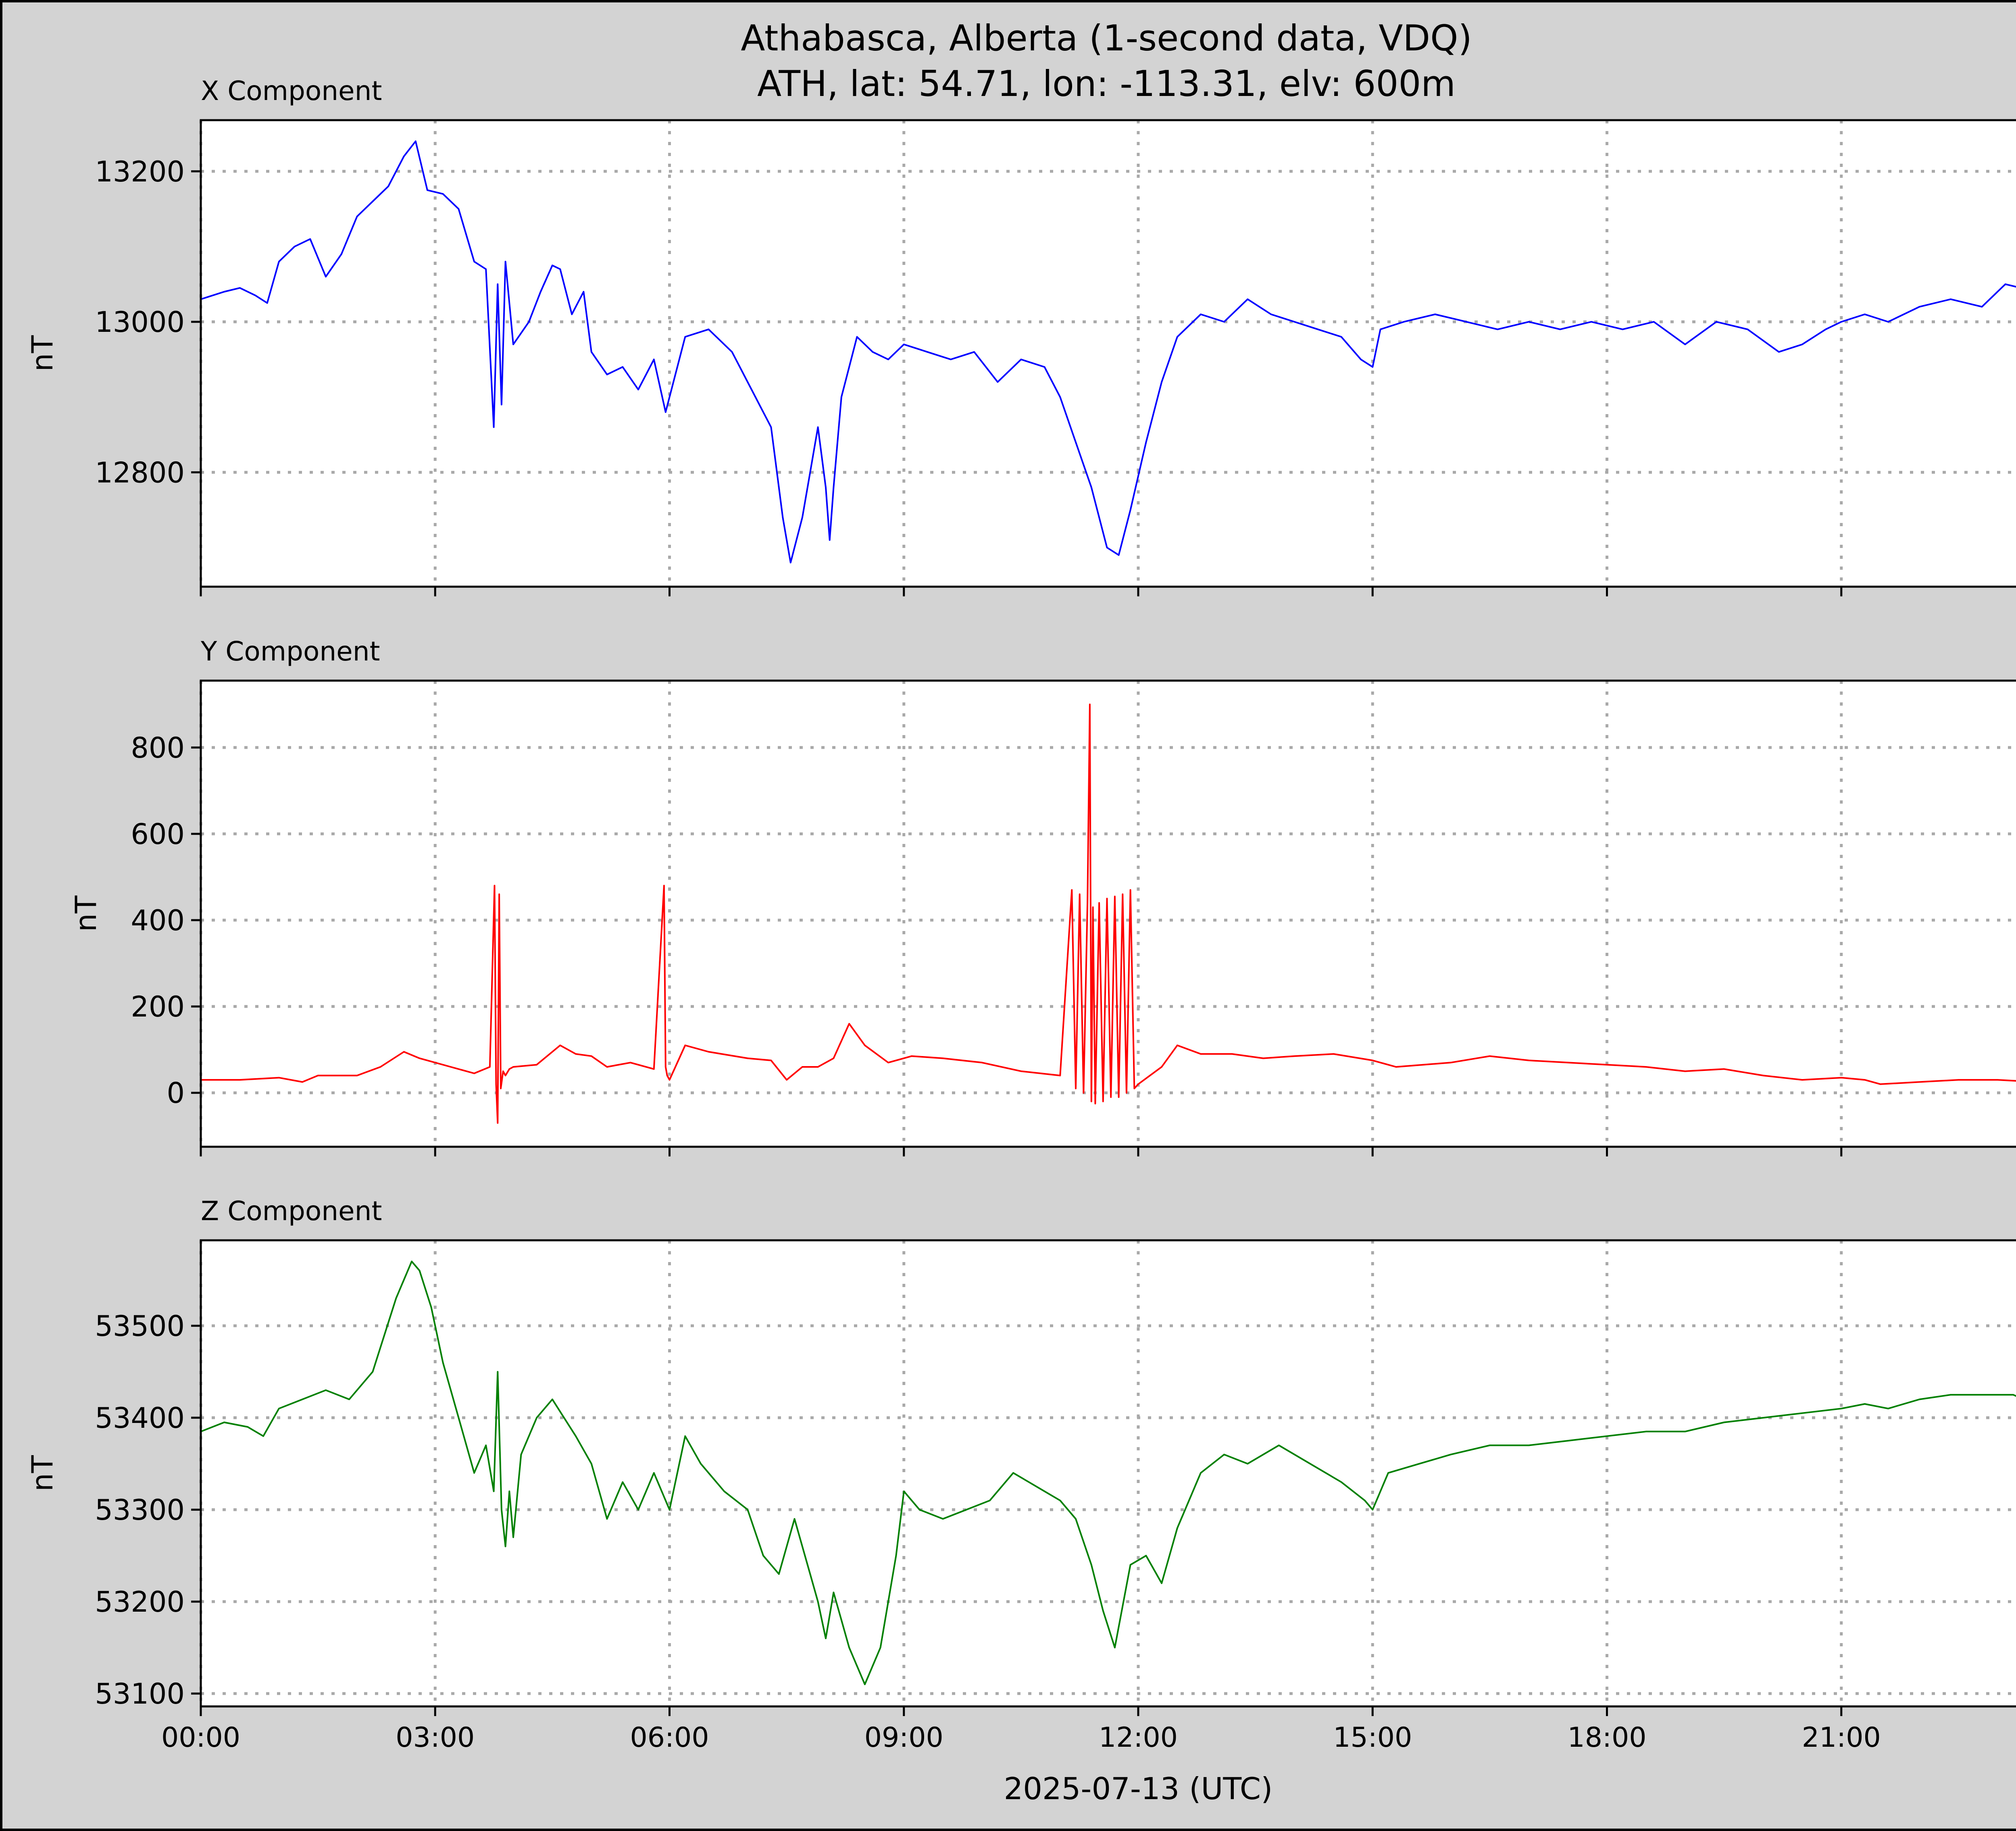 The width and height of the screenshot is (2016, 1831). Describe the element at coordinates (290, 651) in the screenshot. I see `y-subplot-title: Y Component` at that location.